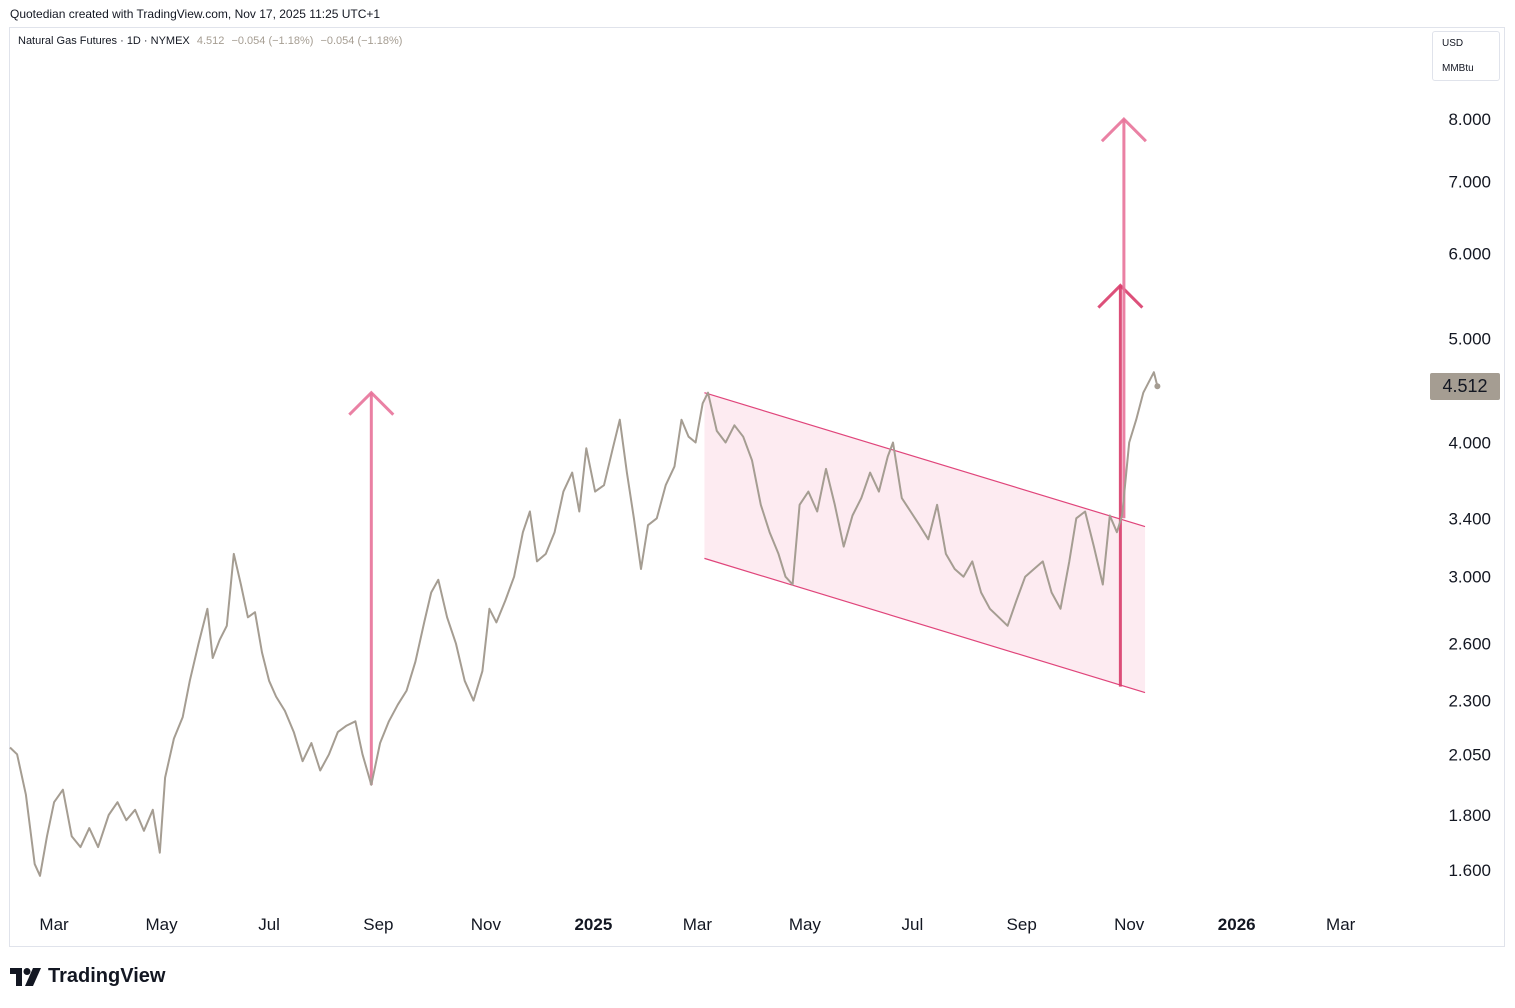 This screenshot has width=1515, height=1008. I want to click on y-tick-label: 4.000, so click(1469, 442).